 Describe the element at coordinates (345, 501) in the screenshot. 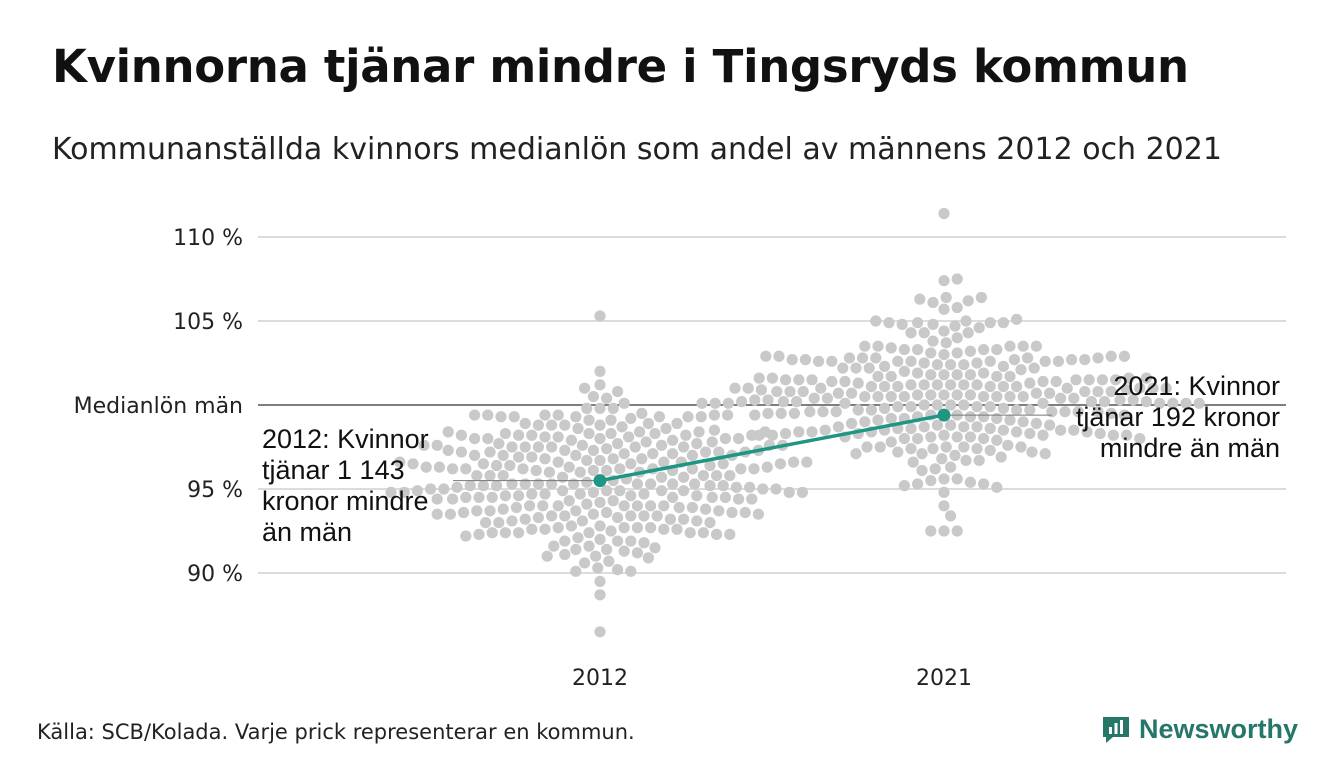

I see `annotation-2012-line: kronor mindre` at that location.